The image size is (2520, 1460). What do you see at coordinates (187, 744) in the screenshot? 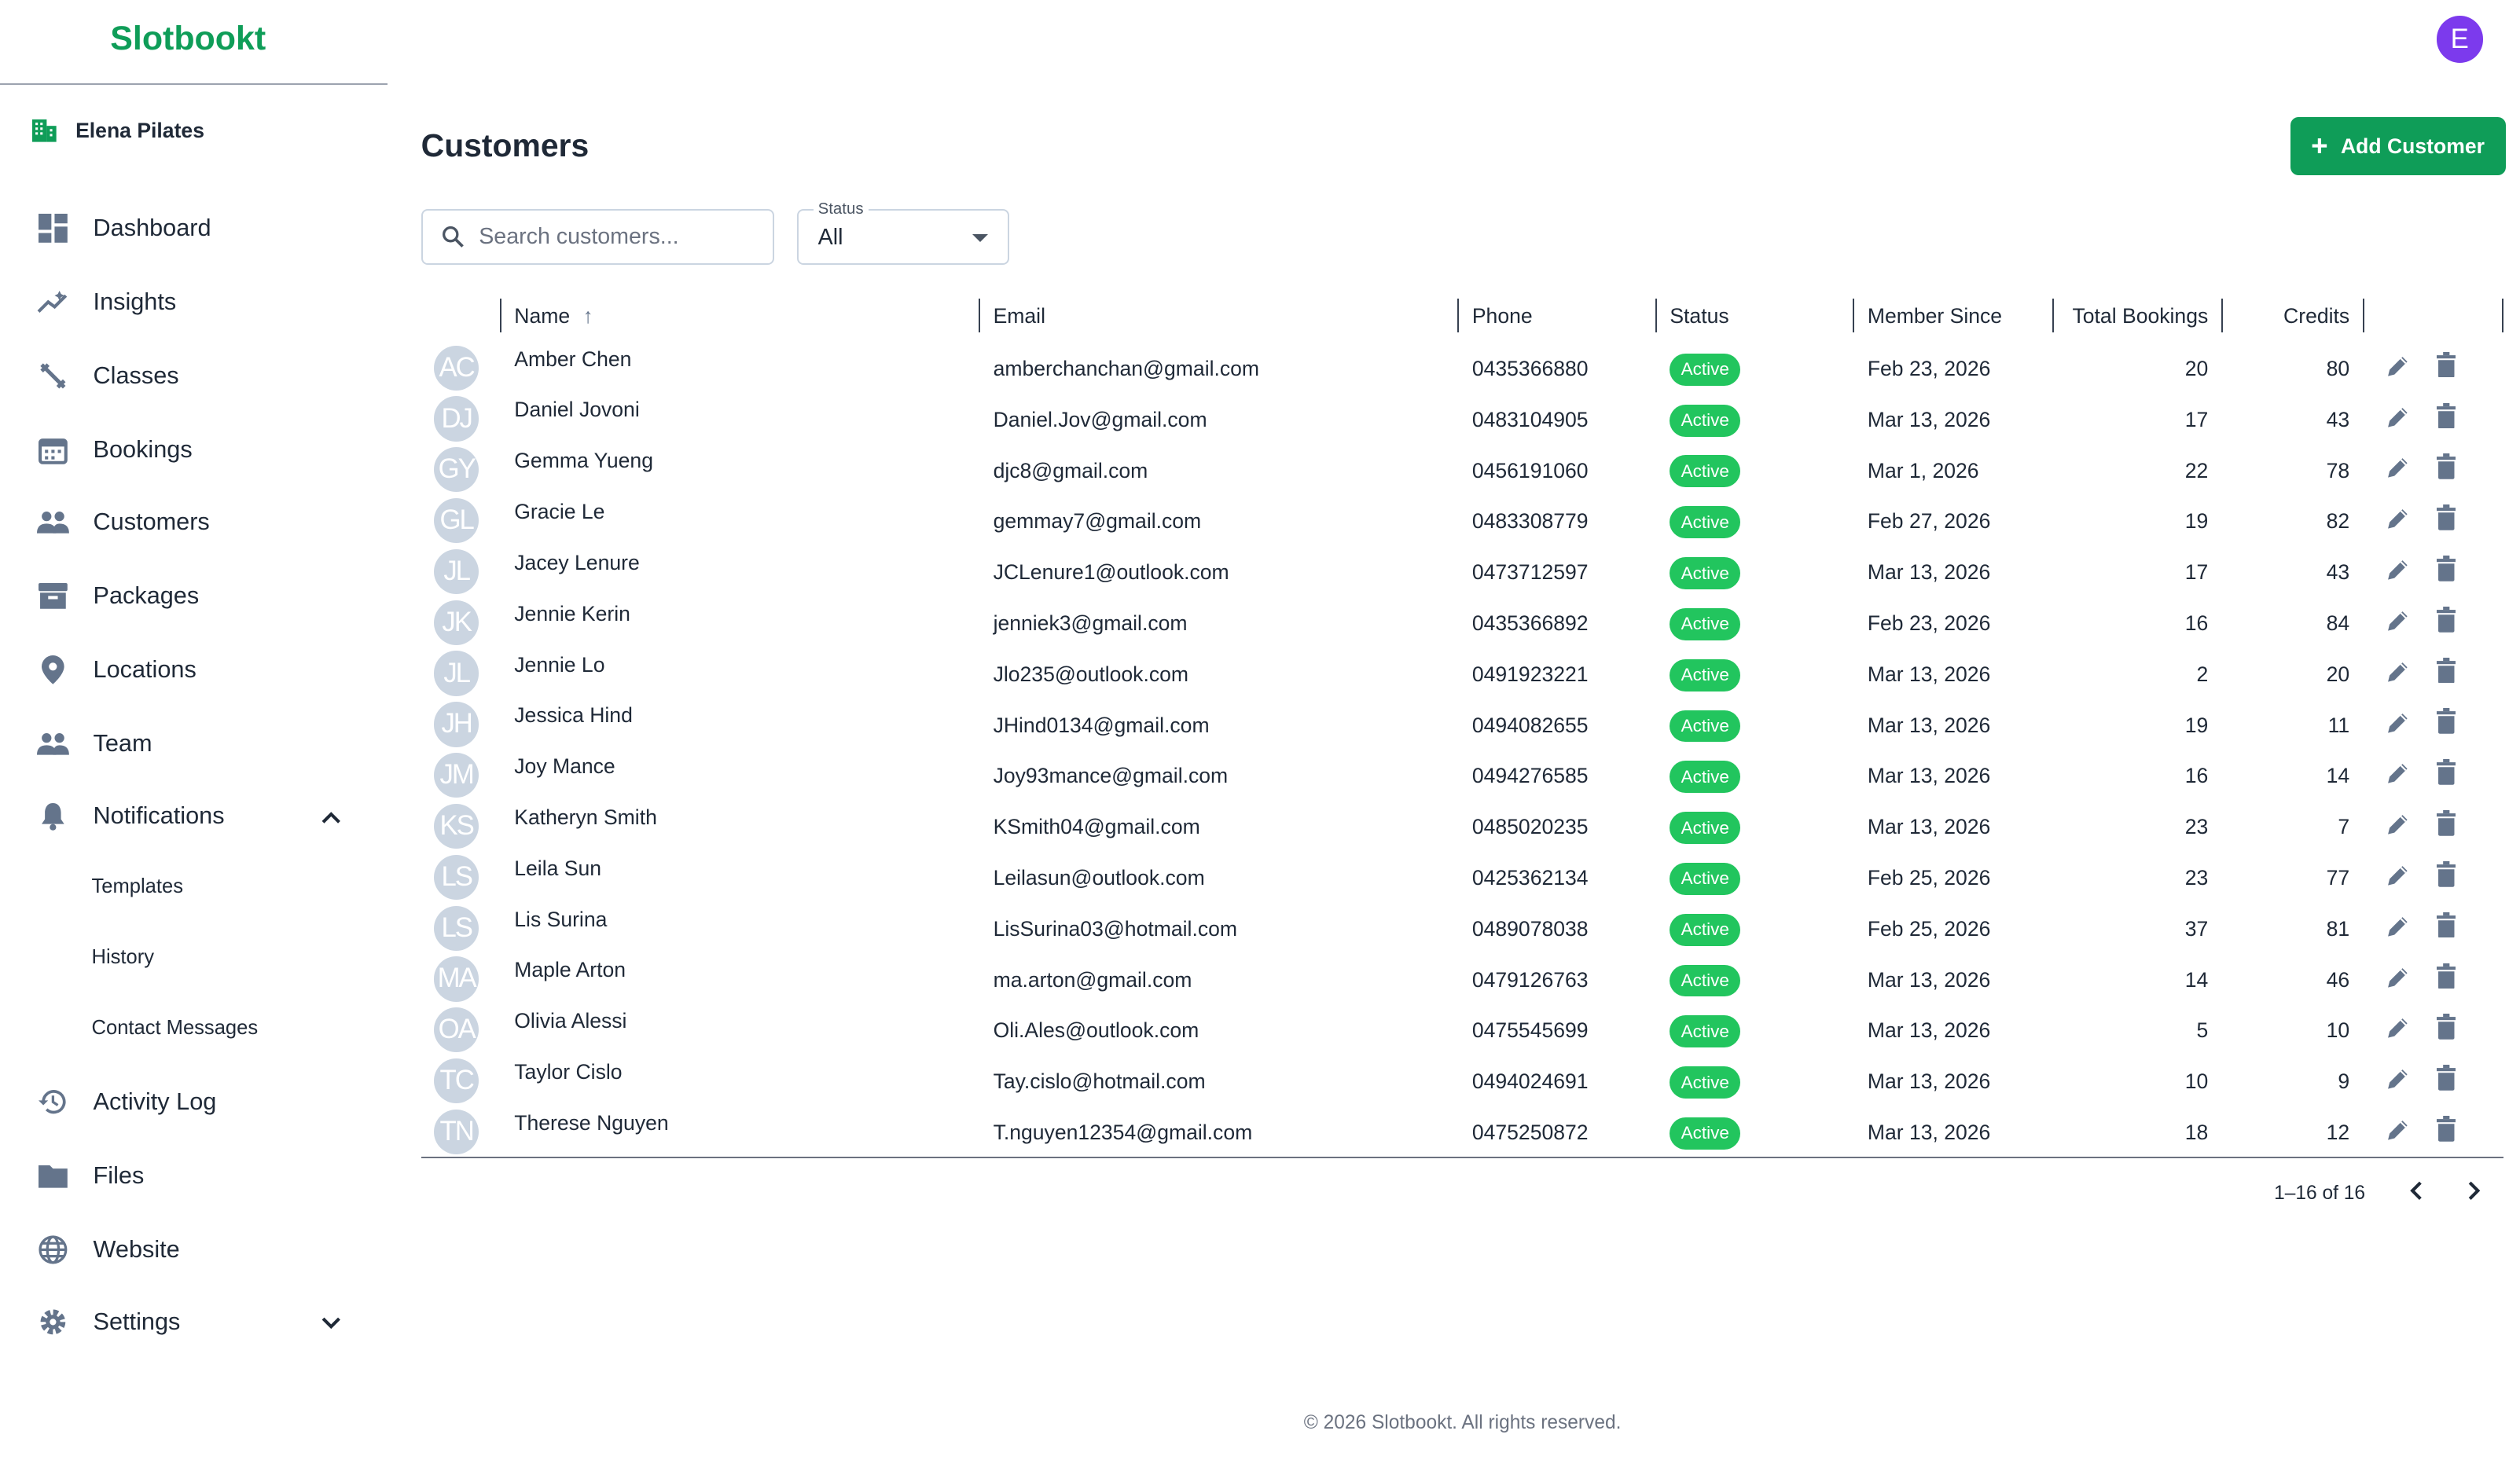
I see `sidebar-item-team: Team` at bounding box center [187, 744].